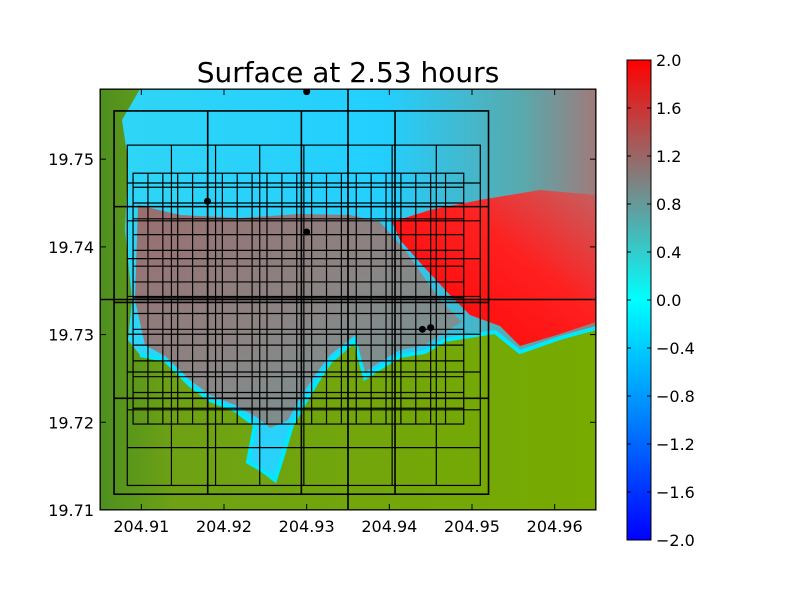  I want to click on x-tick-label: 204.93, so click(307, 526).